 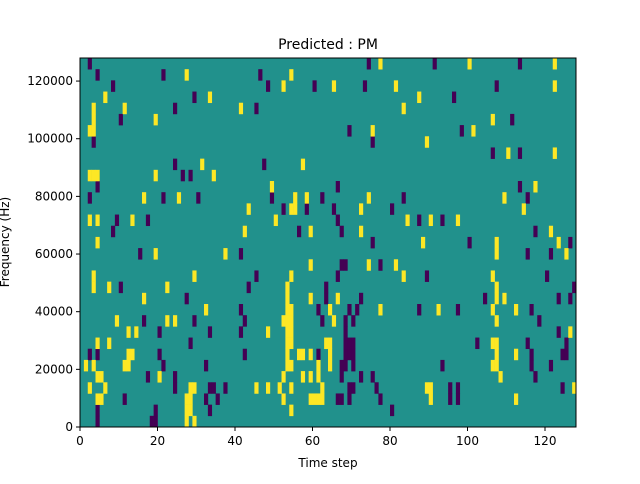 I want to click on x-tick-label: 20, so click(x=157, y=441).